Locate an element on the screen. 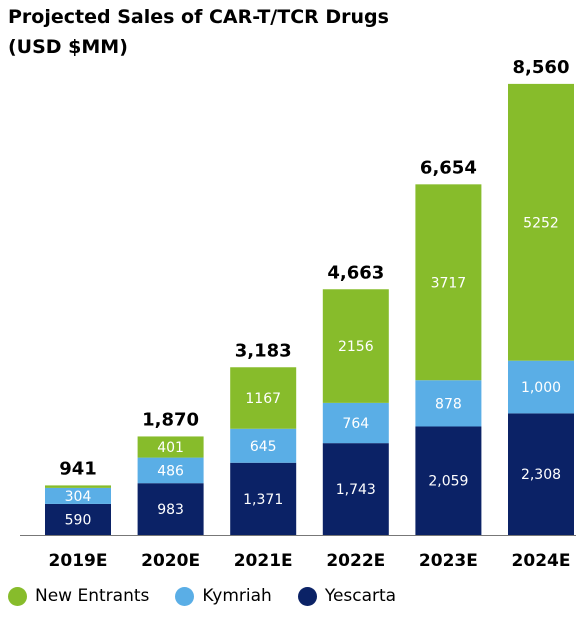 The width and height of the screenshot is (581, 620). total-label: 6,654 is located at coordinates (448, 167).